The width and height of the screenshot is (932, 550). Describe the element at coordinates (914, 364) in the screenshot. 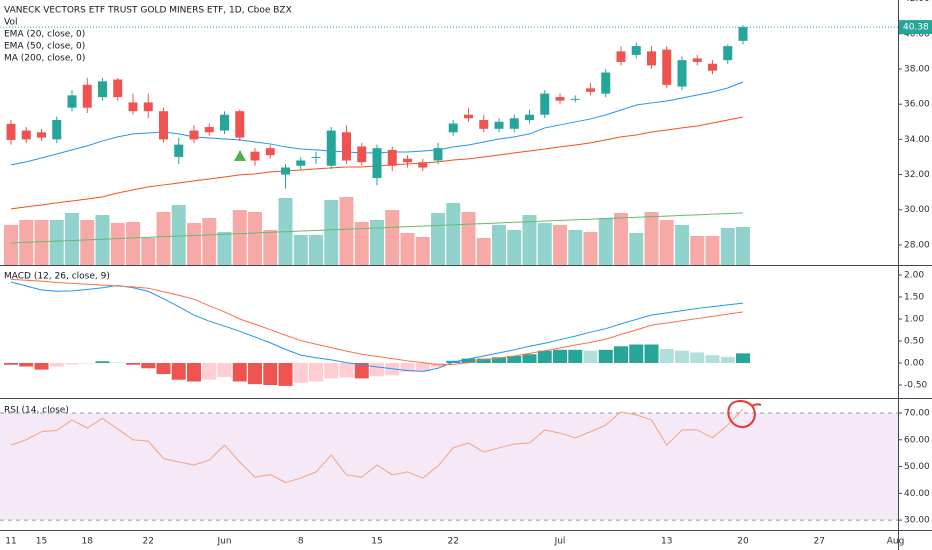

I see `y-tick-label: 0.00` at that location.